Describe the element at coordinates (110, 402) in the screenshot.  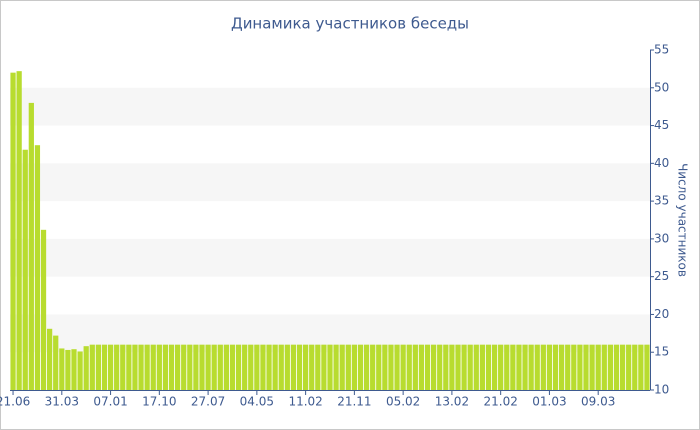
I see `x-tick-label: 07.01` at that location.